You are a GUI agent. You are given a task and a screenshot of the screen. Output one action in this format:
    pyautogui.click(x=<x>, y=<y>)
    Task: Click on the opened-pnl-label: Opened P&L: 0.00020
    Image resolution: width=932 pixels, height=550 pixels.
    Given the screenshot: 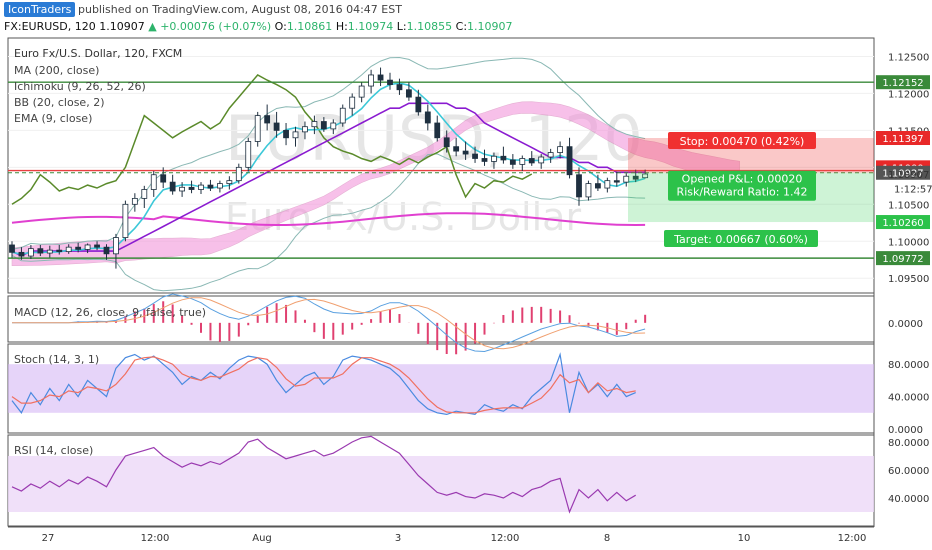 What is the action you would take?
    pyautogui.click(x=742, y=179)
    